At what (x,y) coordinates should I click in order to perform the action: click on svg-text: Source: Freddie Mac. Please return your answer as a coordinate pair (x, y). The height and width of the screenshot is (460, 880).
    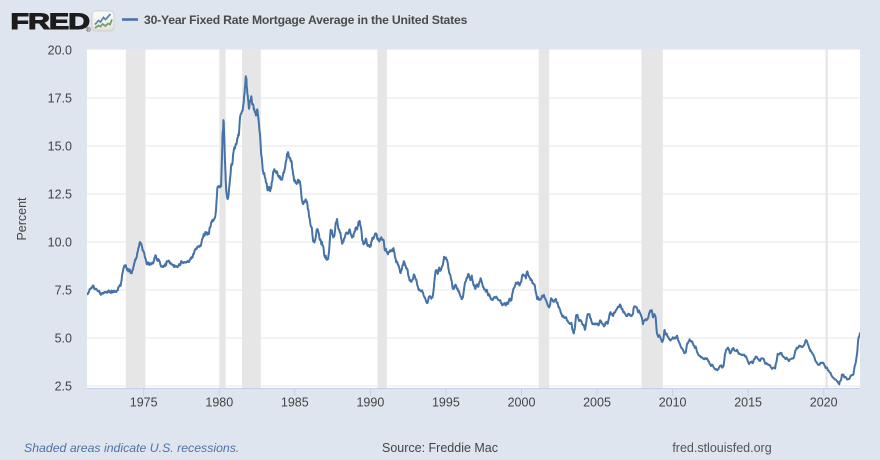
    Looking at the image, I should click on (440, 448).